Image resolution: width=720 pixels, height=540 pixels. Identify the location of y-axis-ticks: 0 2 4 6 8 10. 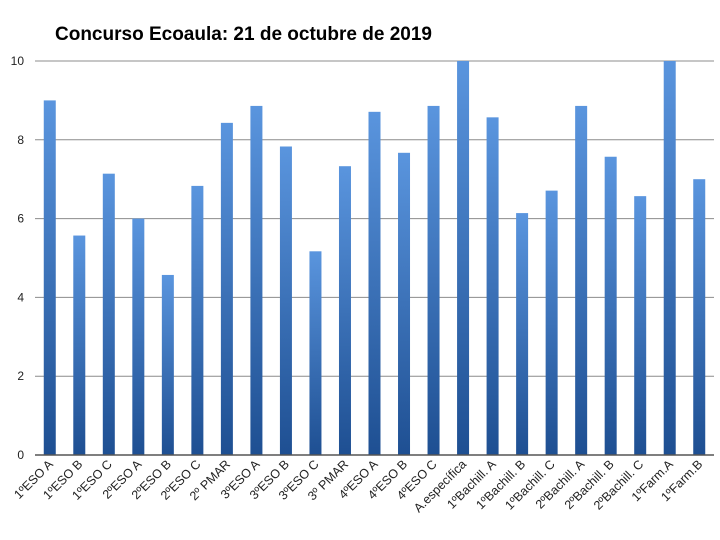
(18, 258).